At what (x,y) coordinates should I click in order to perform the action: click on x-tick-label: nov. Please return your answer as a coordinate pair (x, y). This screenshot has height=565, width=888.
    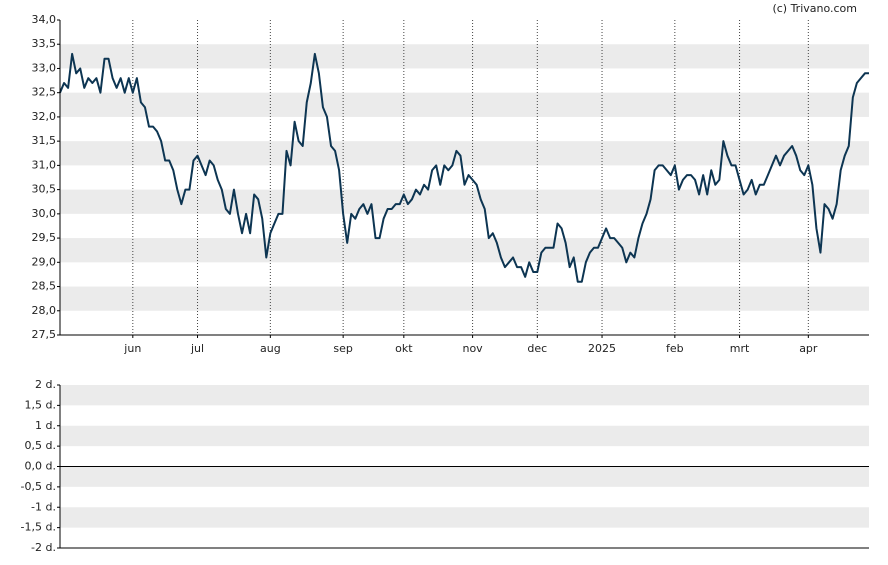
    Looking at the image, I should click on (472, 348).